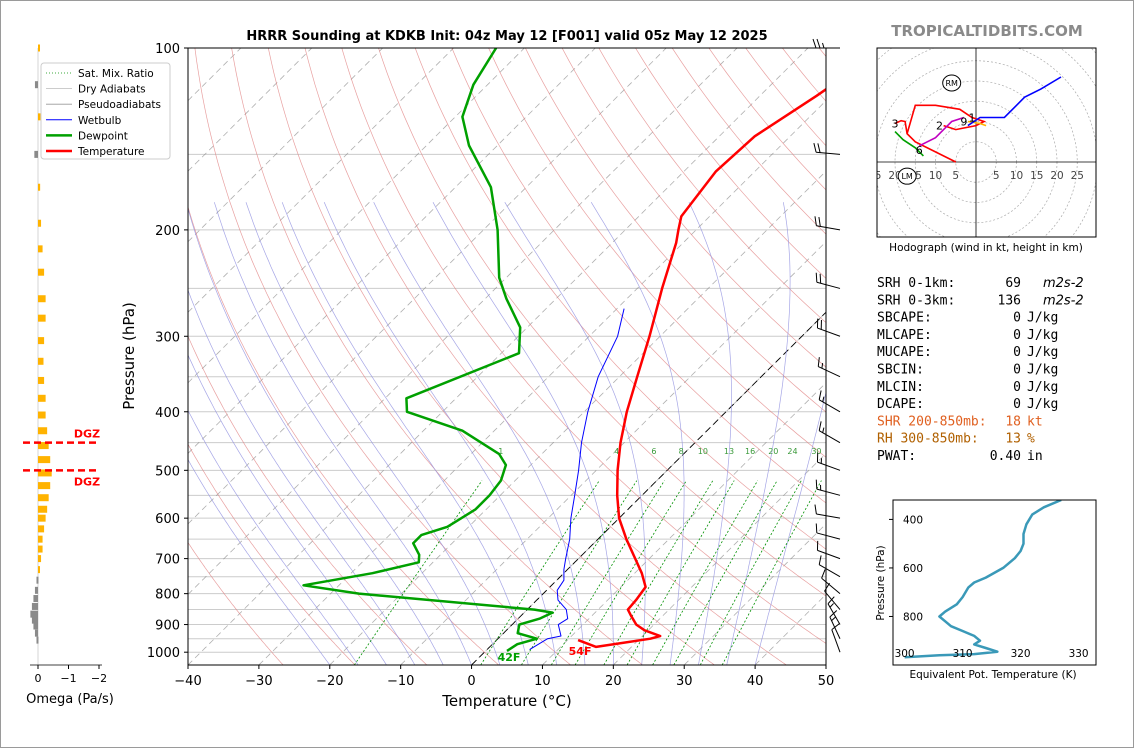  I want to click on theta-e-x-tick-label: 320, so click(1021, 654).